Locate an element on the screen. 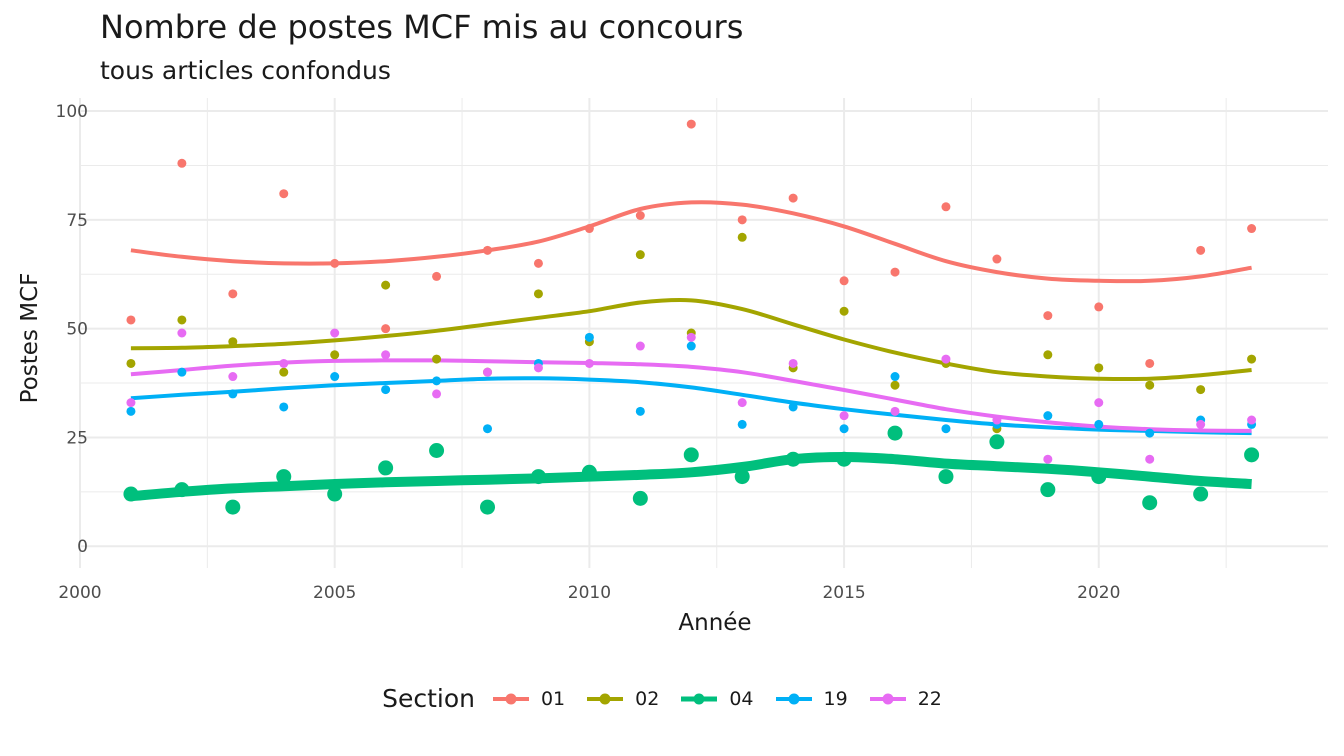 This screenshot has width=1344, height=756. legend-entry-19: 19 is located at coordinates (811, 699).